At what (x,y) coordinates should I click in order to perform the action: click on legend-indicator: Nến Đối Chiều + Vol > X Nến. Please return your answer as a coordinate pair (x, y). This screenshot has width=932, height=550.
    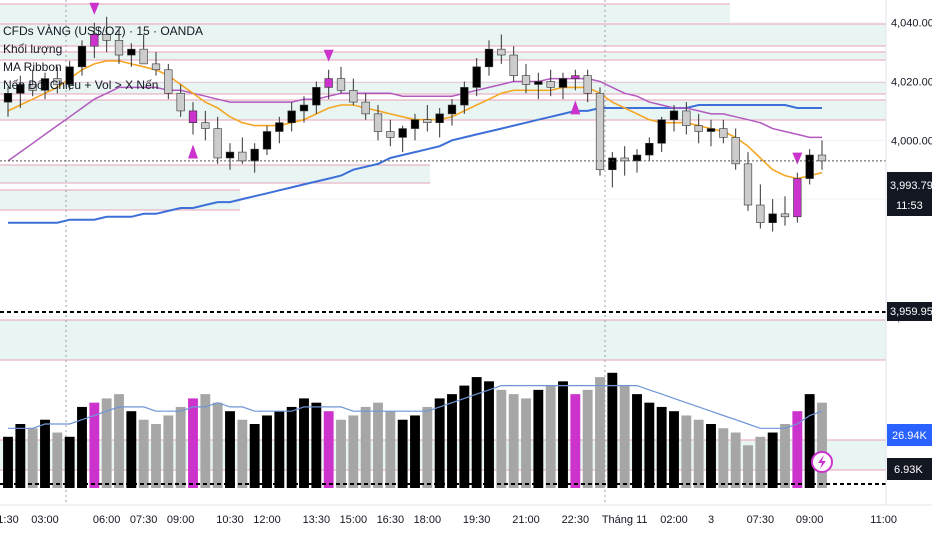
    Looking at the image, I should click on (81, 85).